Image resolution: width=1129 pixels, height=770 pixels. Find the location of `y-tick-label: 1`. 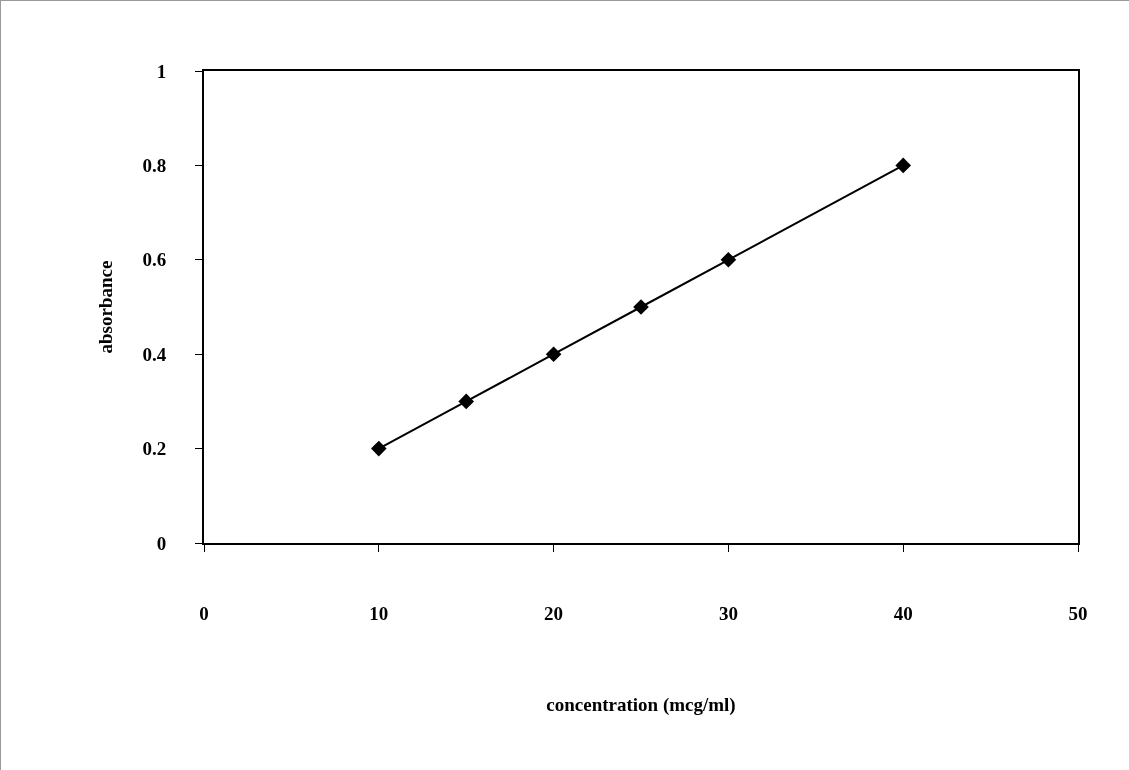

y-tick-label: 1 is located at coordinates (161, 71).